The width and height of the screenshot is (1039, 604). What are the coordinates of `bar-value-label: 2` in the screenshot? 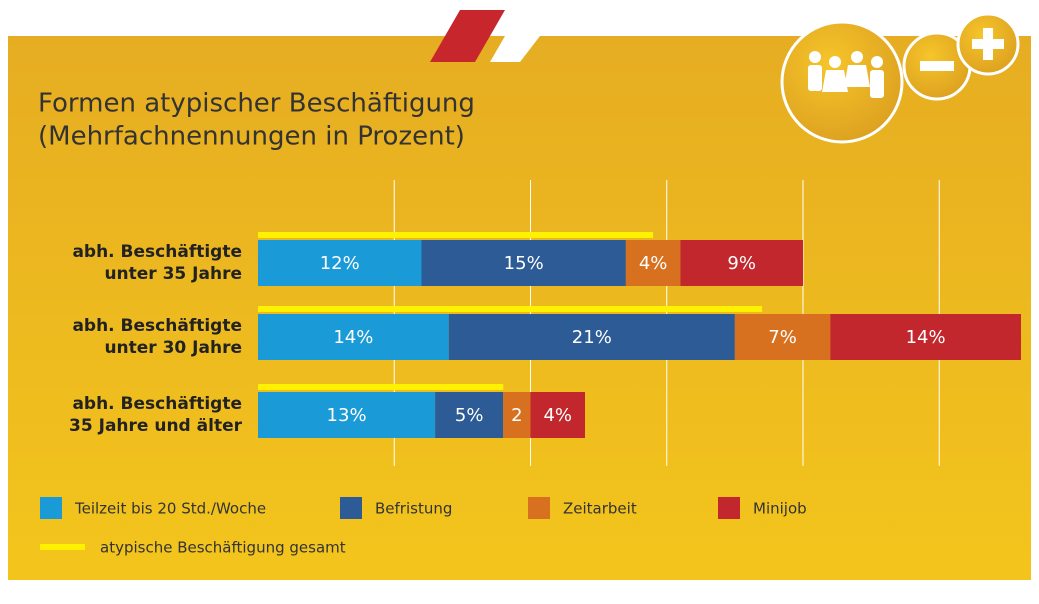 It's located at (516, 415).